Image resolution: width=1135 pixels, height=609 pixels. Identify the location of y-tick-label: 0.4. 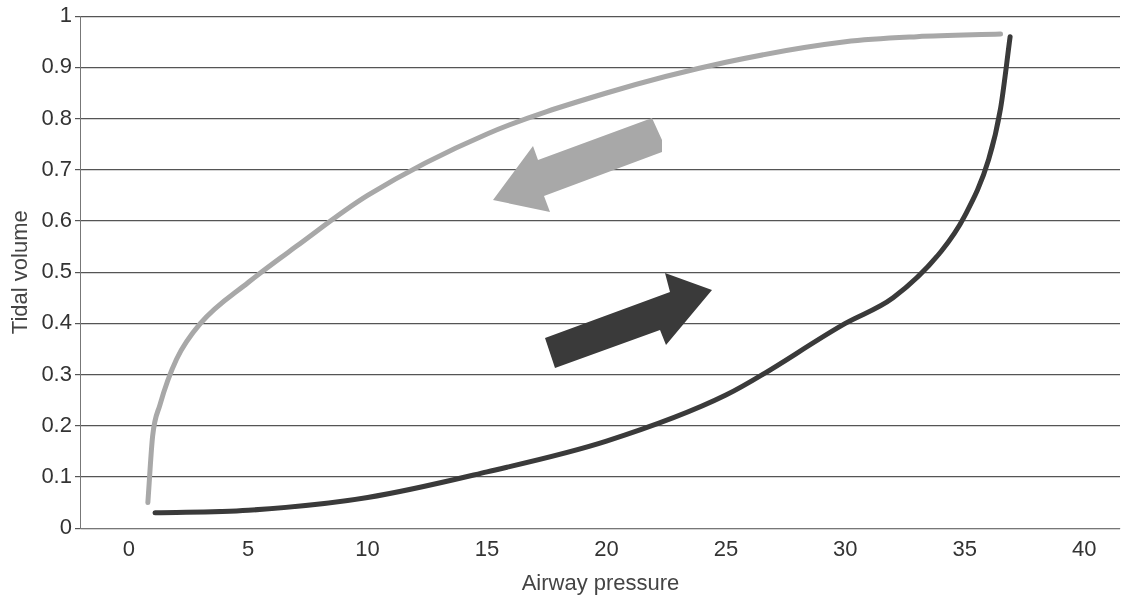
(56, 322).